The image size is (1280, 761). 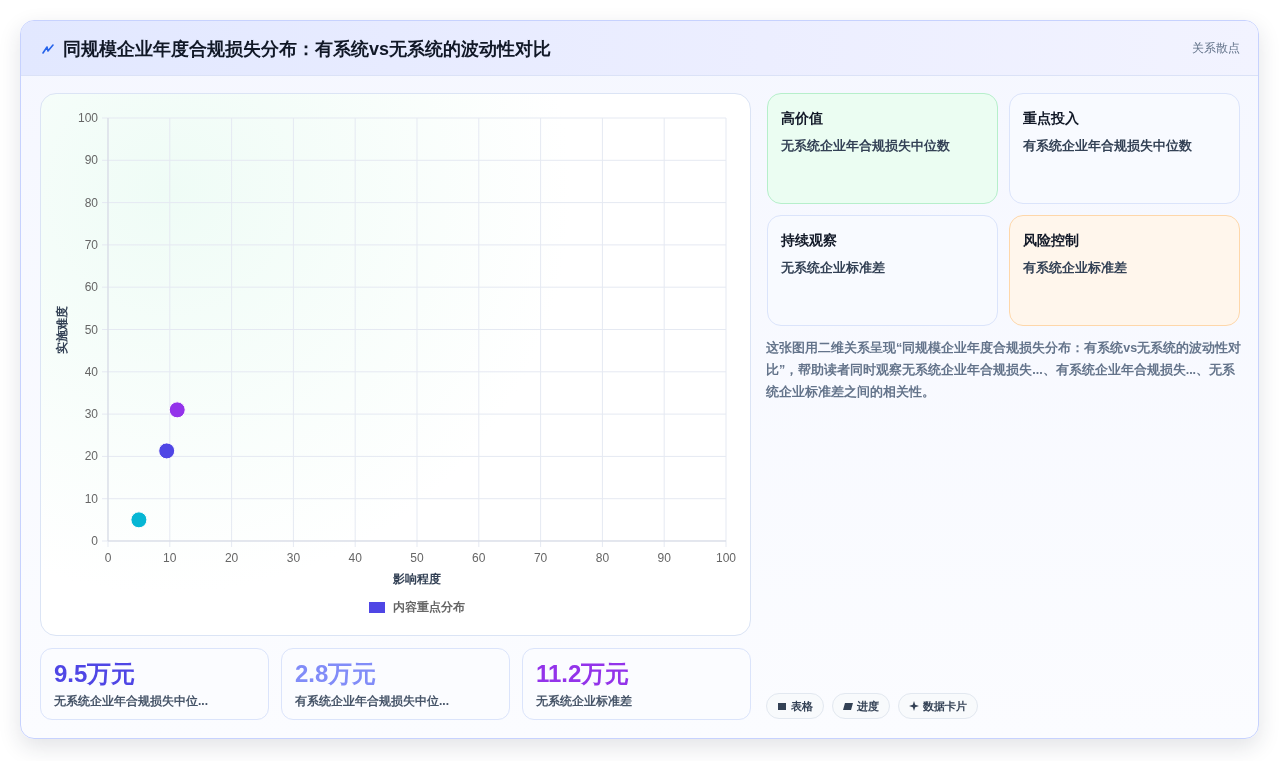 I want to click on x-tick-label: 0, so click(x=108, y=558).